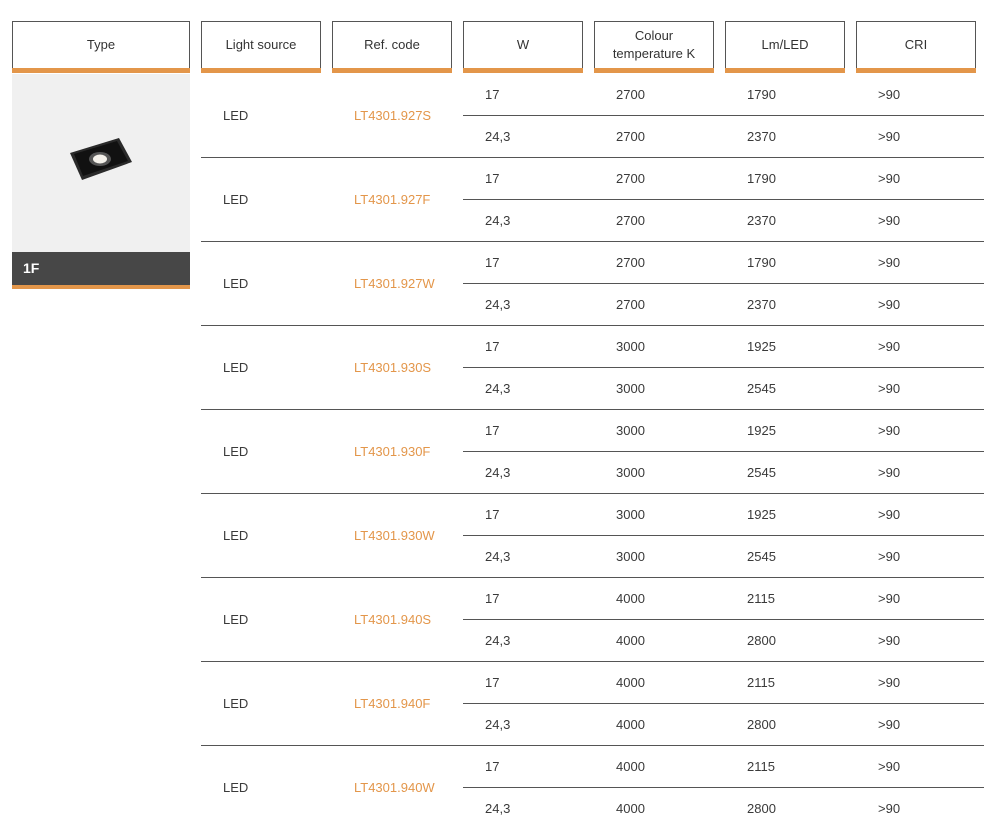 The width and height of the screenshot is (984, 829). Describe the element at coordinates (394, 283) in the screenshot. I see `ref-code-cell: LT4301.927W` at that location.